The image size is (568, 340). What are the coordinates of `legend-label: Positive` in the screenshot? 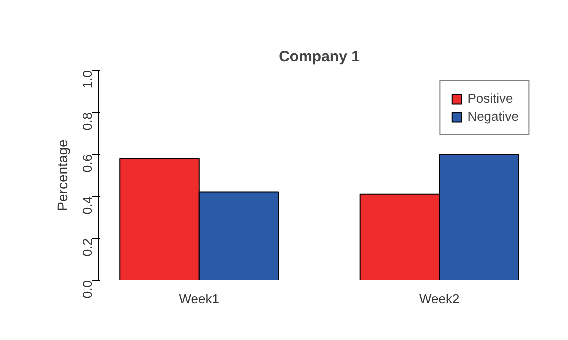 It's located at (491, 98).